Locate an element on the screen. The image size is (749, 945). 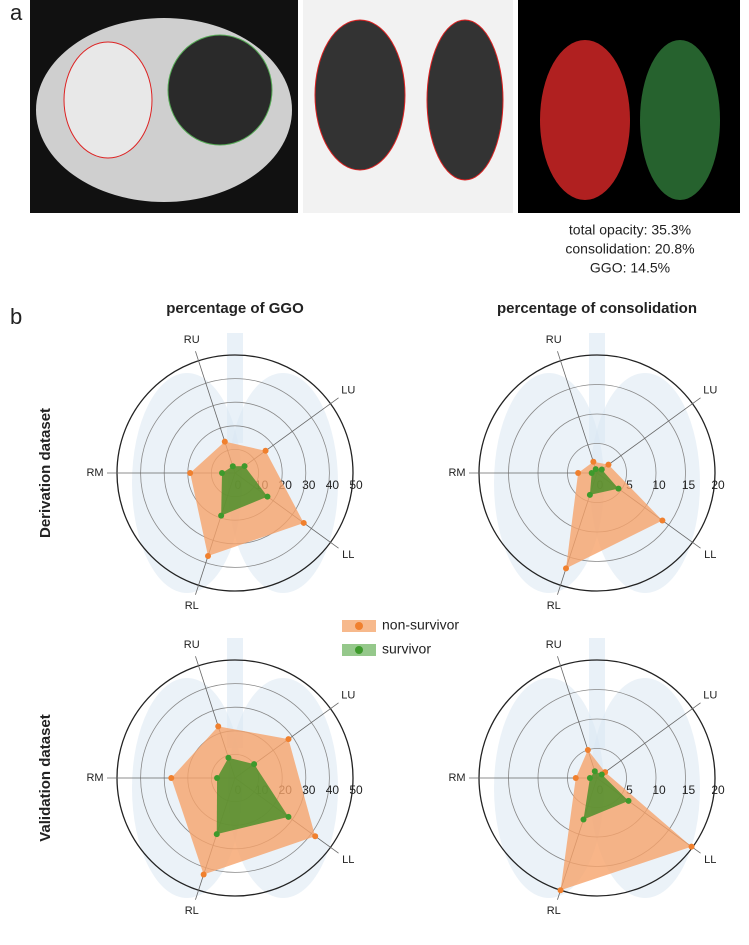
column-title: percentage of consolidation is located at coordinates (597, 308).